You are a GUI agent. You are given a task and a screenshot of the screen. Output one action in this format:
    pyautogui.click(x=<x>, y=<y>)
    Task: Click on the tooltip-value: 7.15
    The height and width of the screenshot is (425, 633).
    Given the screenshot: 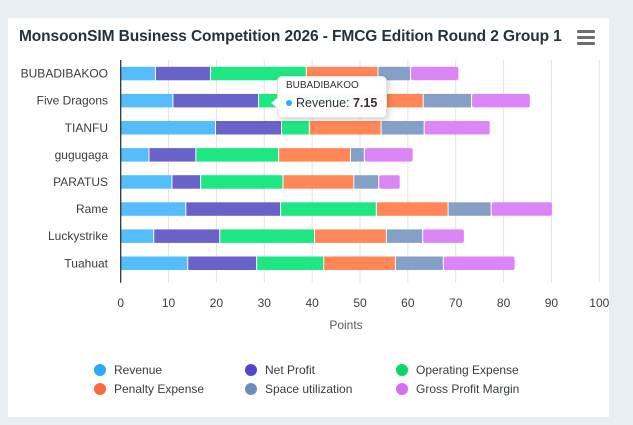 What is the action you would take?
    pyautogui.click(x=365, y=103)
    